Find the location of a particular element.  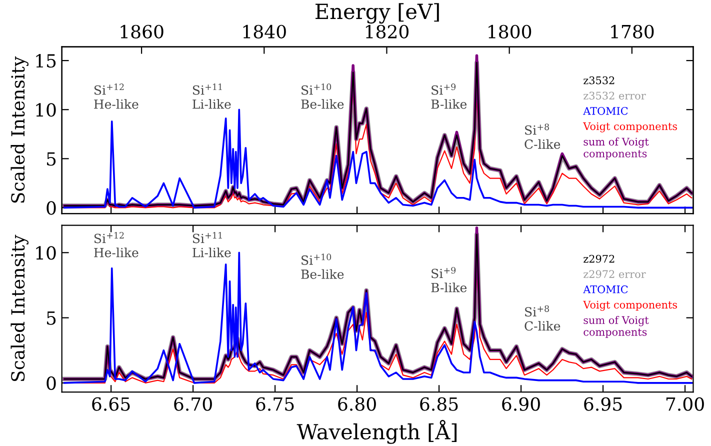

x-tick-label: 6.80 is located at coordinates (357, 404).